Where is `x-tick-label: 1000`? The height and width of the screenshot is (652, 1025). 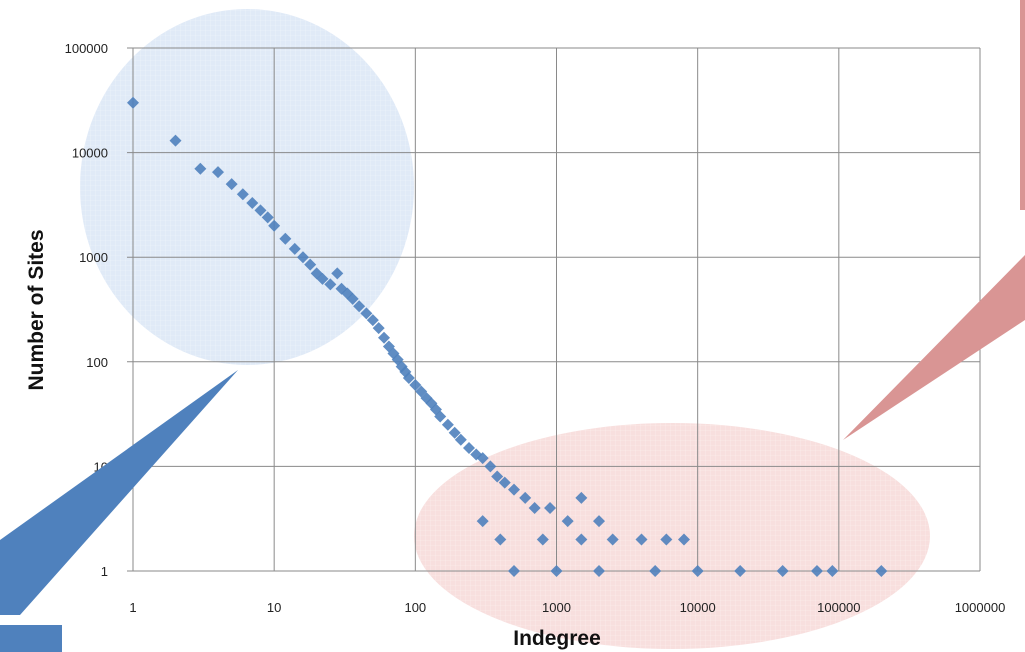
x-tick-label: 1000 is located at coordinates (556, 607).